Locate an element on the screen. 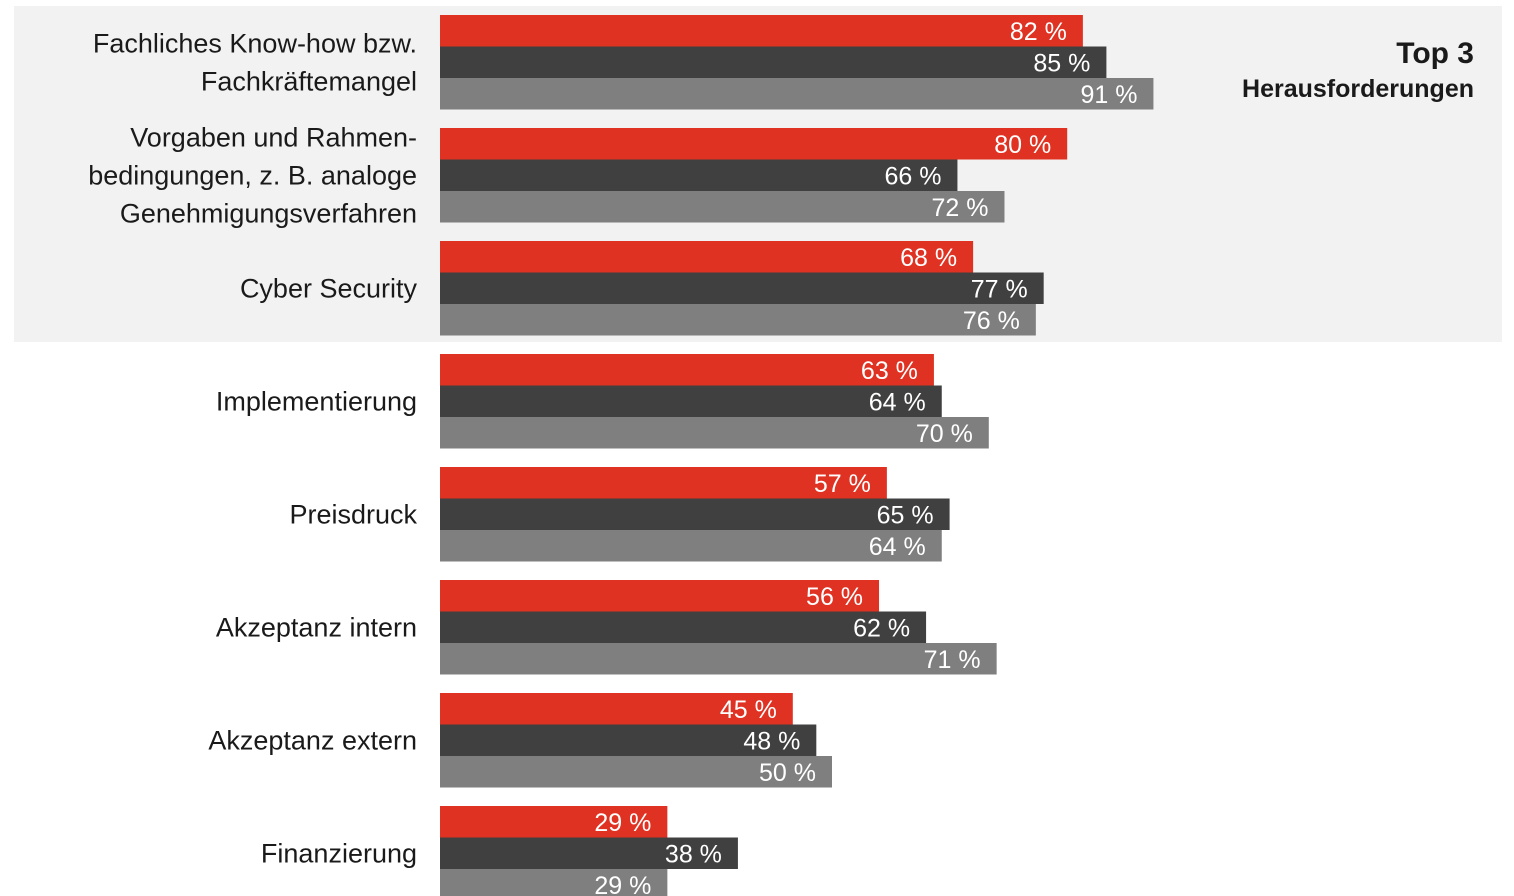  category-label: Cyber Security is located at coordinates (329, 288).